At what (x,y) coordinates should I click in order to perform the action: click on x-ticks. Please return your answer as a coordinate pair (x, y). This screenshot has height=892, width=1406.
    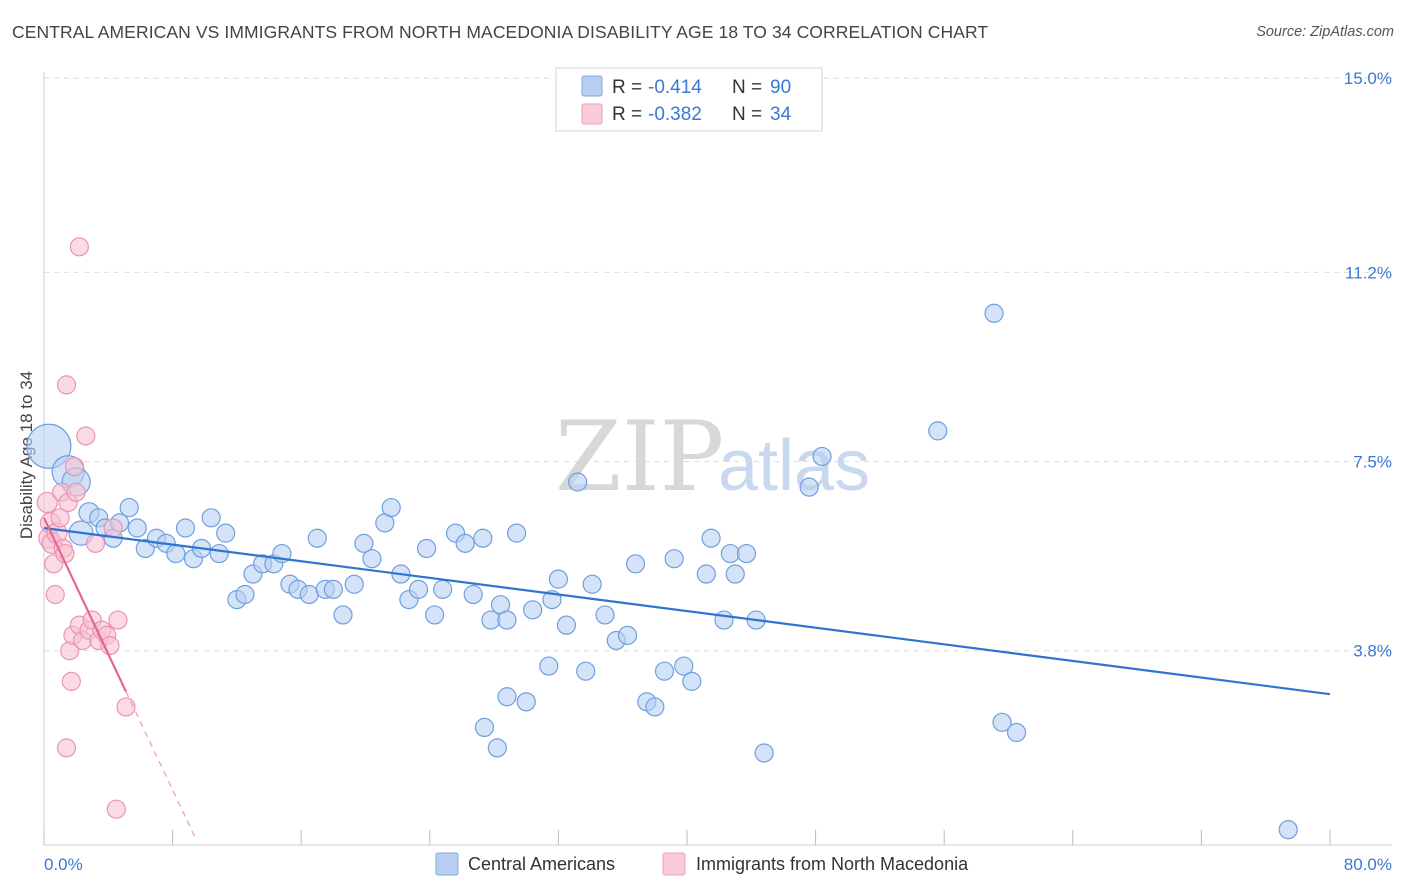
    Looking at the image, I should click on (687, 837).